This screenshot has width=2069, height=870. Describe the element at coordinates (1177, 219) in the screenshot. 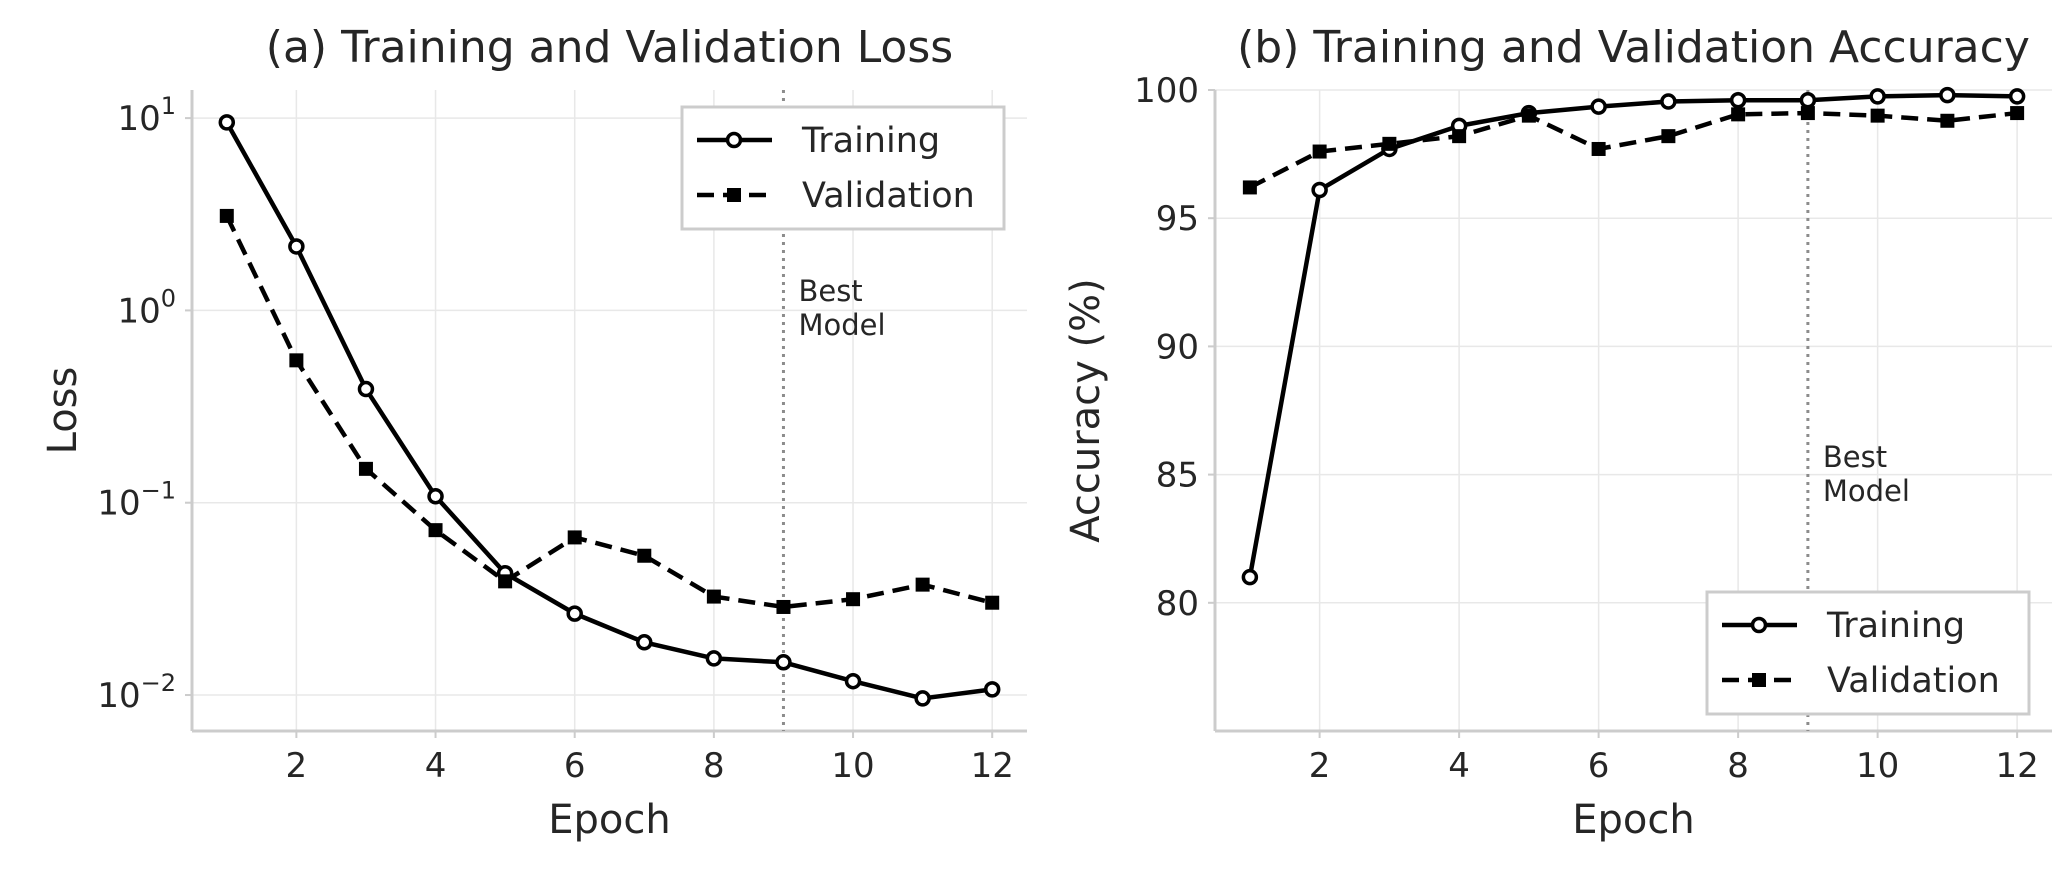

I see `y-tick-label: 95` at that location.